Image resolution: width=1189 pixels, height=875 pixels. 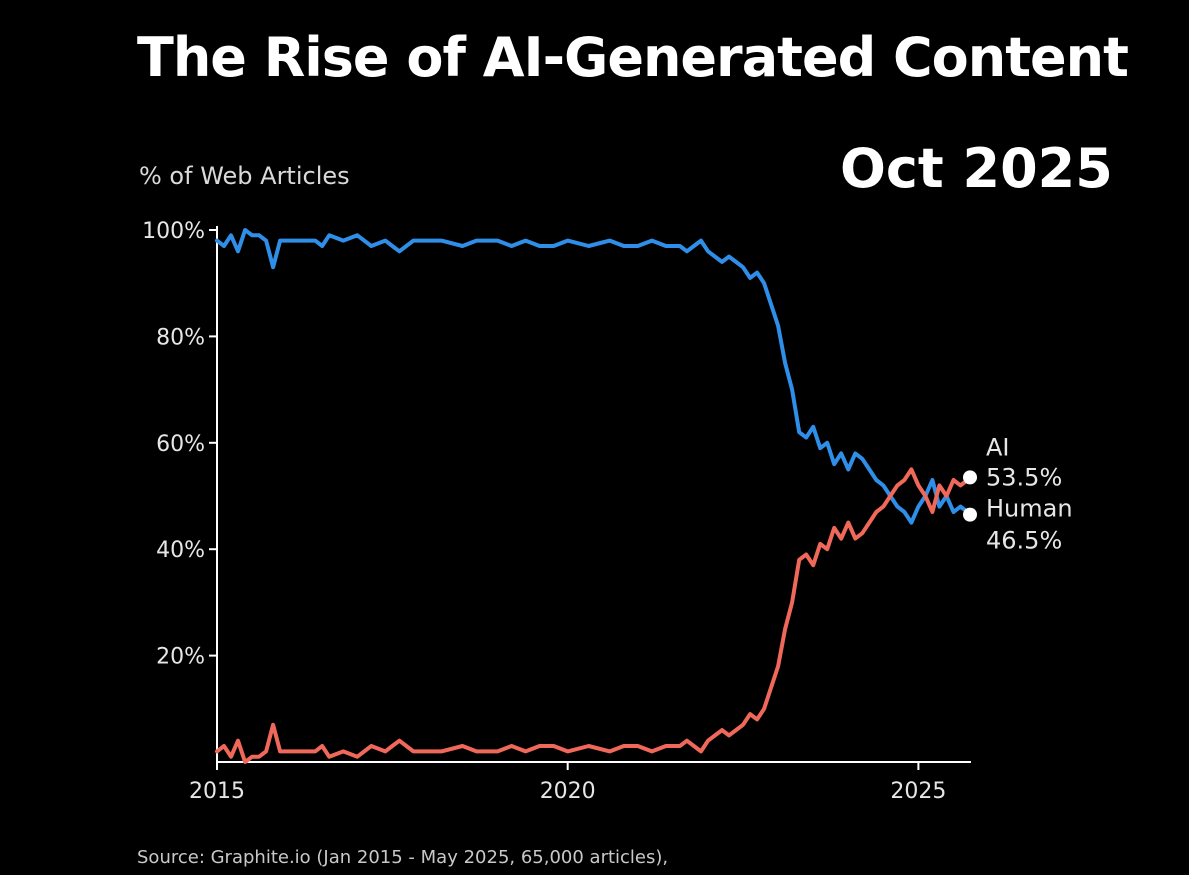 I want to click on date-label: Oct 2025, so click(x=976, y=168).